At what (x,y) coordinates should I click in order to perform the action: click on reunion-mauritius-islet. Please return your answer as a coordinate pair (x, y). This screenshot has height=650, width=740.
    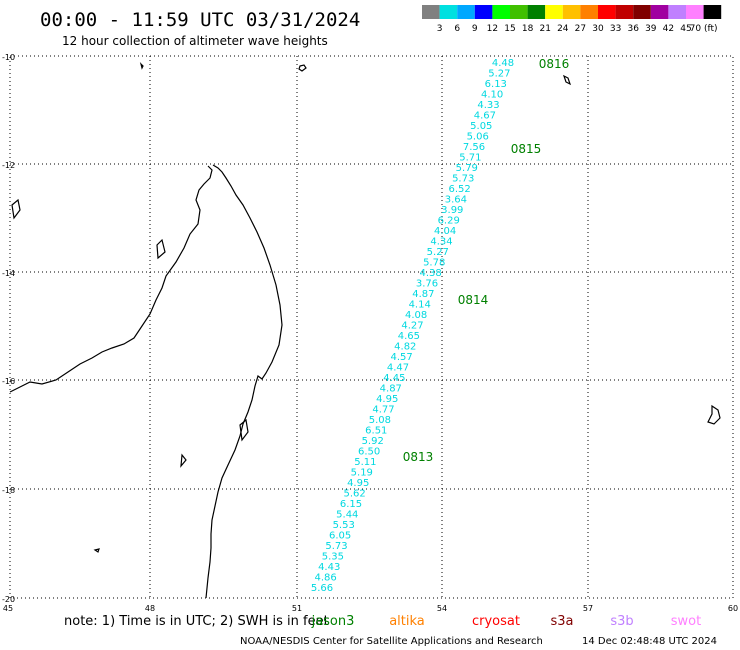
    Looking at the image, I should click on (714, 414).